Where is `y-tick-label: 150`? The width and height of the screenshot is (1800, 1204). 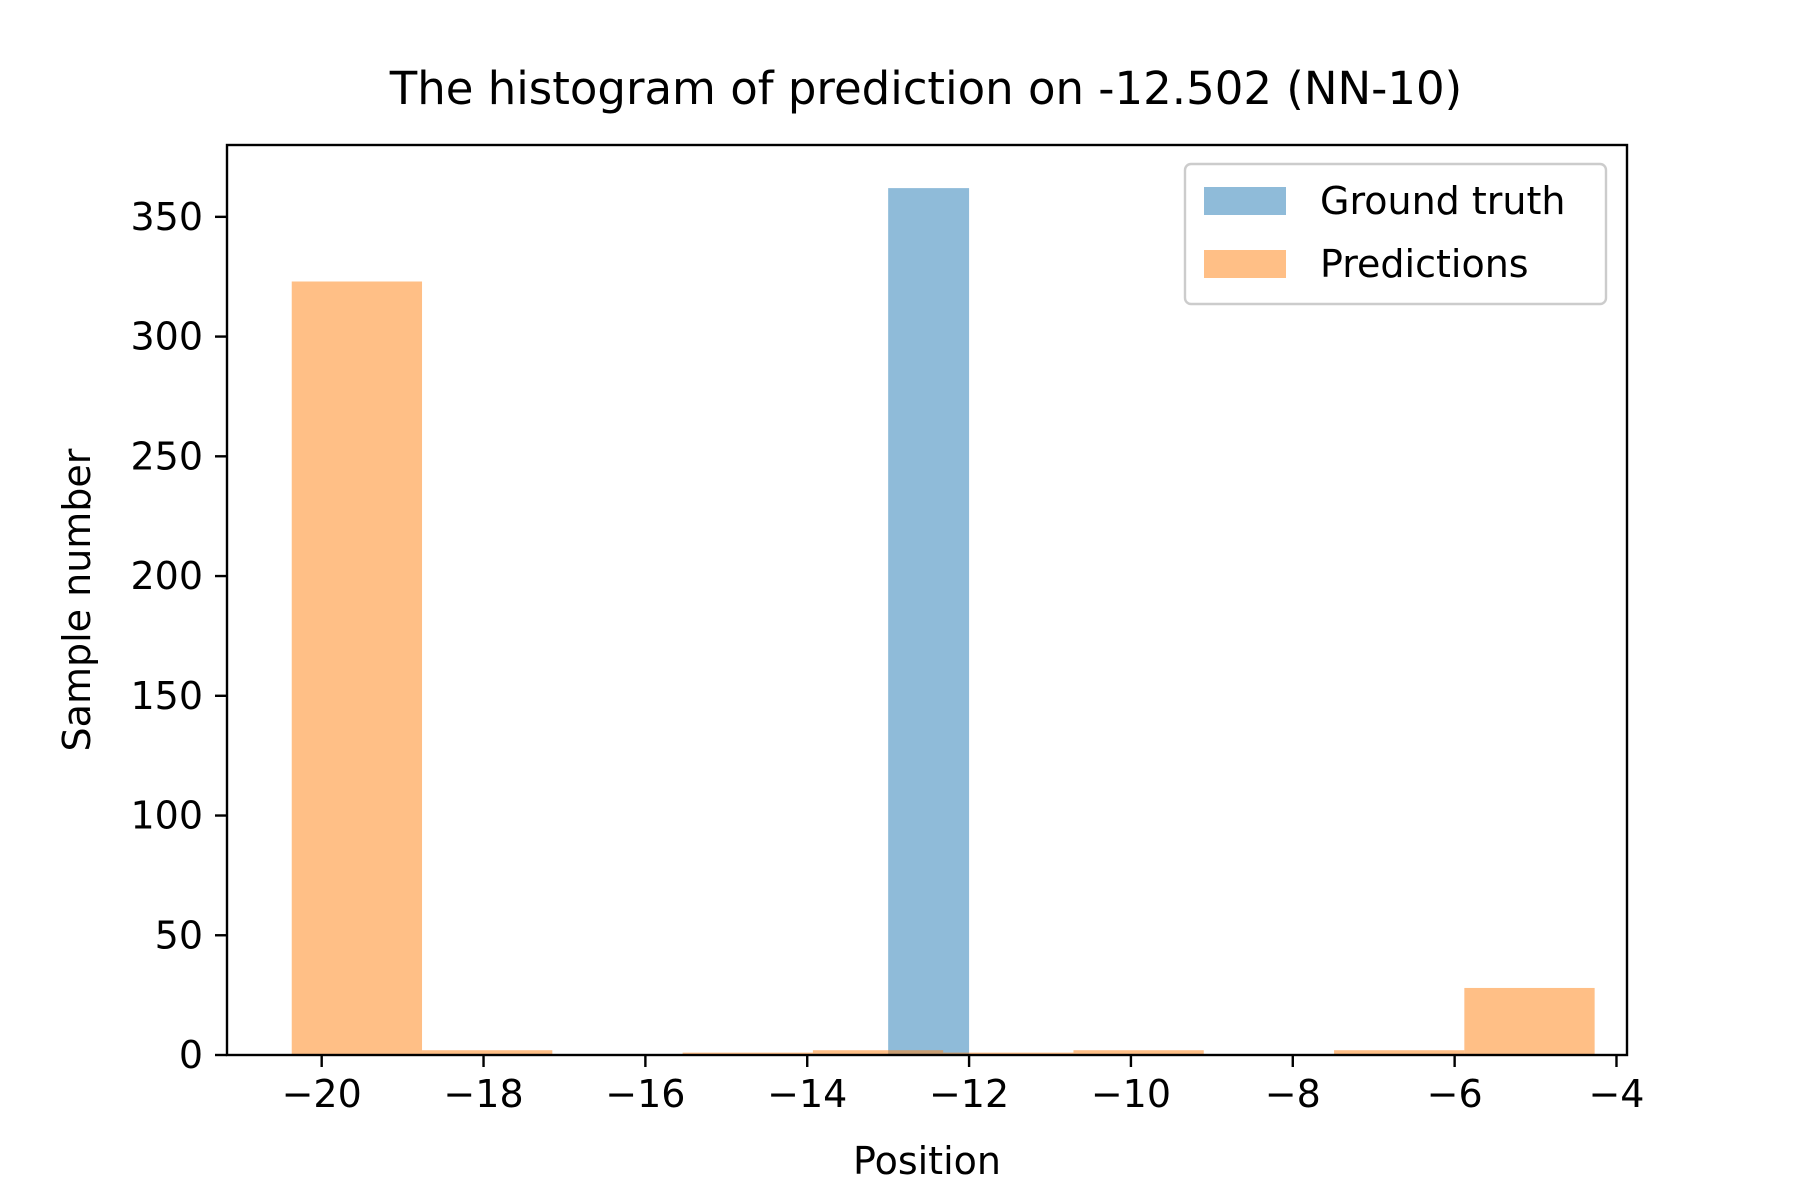 y-tick-label: 150 is located at coordinates (166, 696).